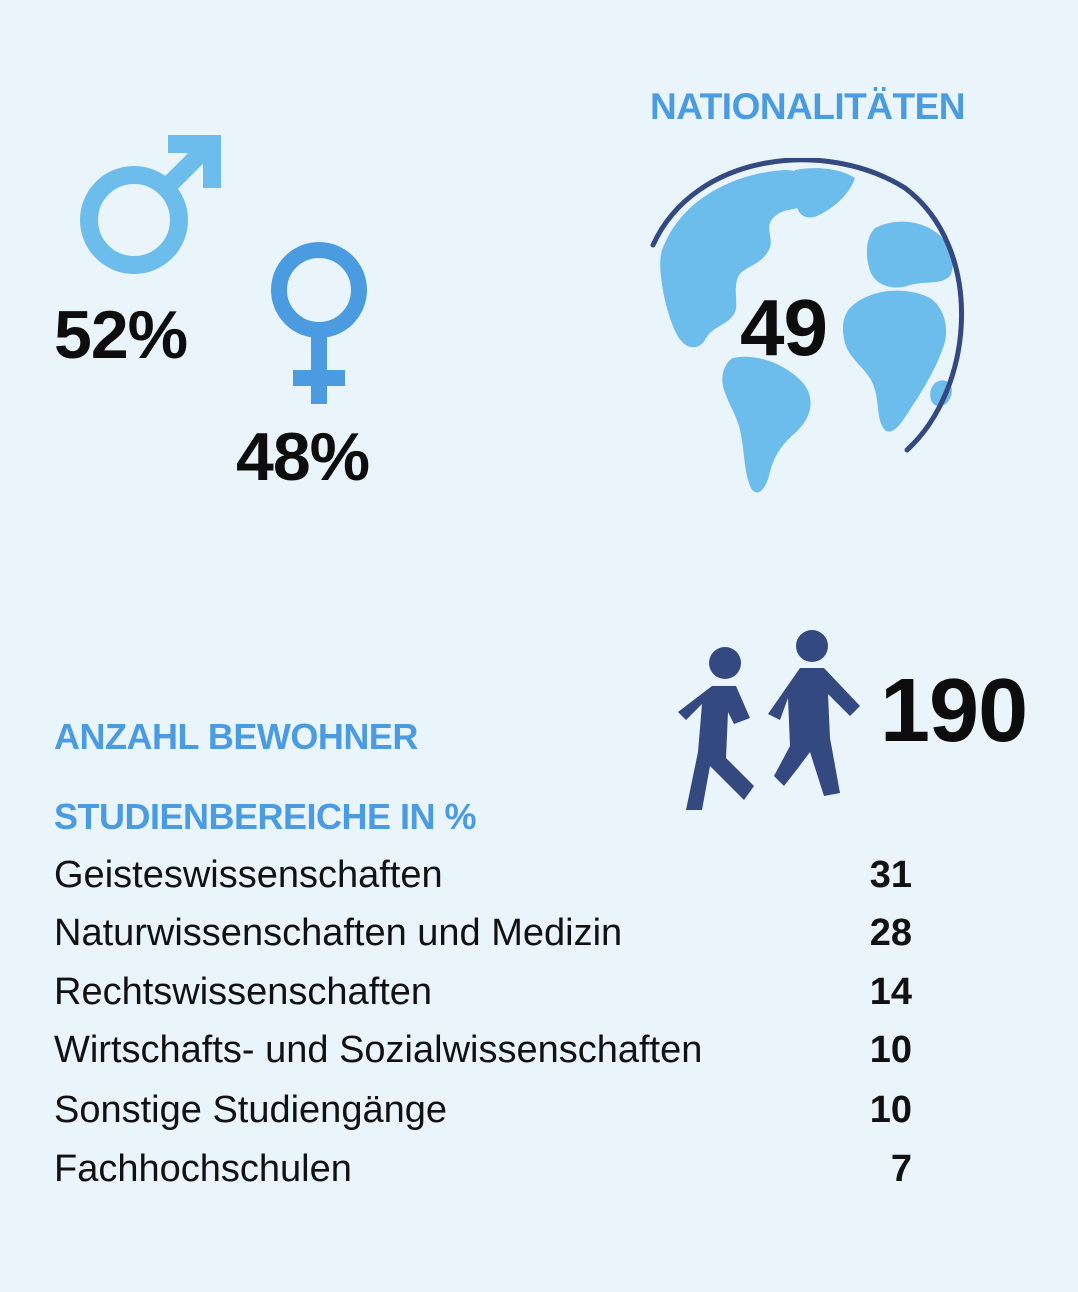  What do you see at coordinates (901, 1168) in the screenshot?
I see `study-field-value: 7` at bounding box center [901, 1168].